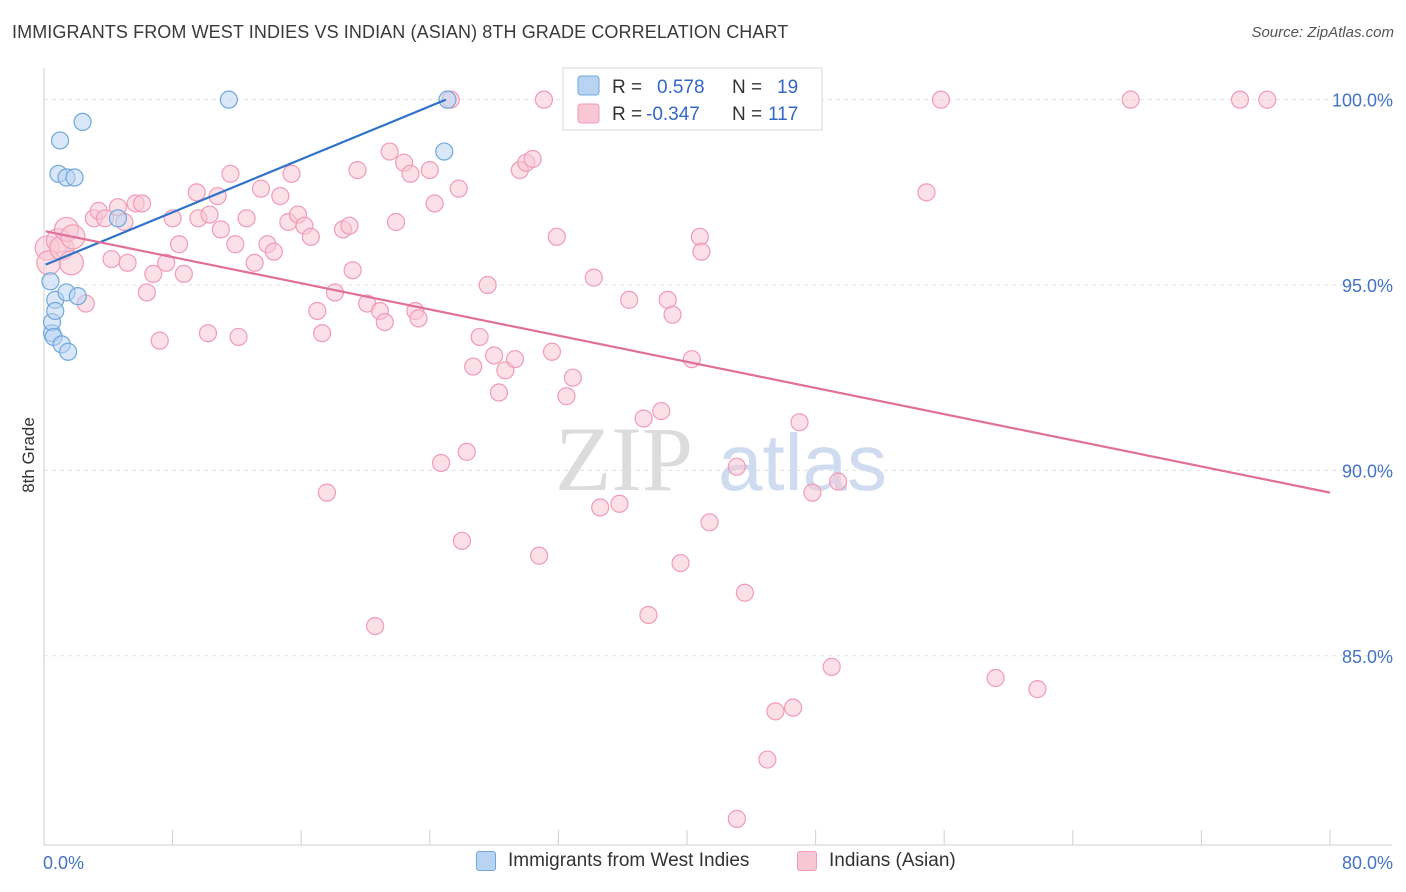 Image resolution: width=1406 pixels, height=892 pixels. Describe the element at coordinates (624, 459) in the screenshot. I see `watermark-zip: ZIP` at that location.